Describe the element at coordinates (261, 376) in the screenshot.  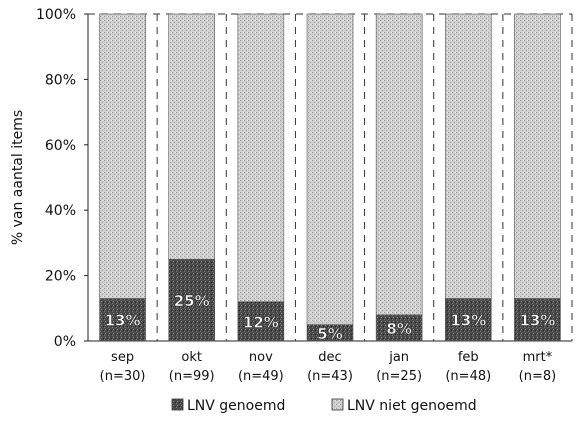
I see `x-tick-note: (n=49)` at that location.